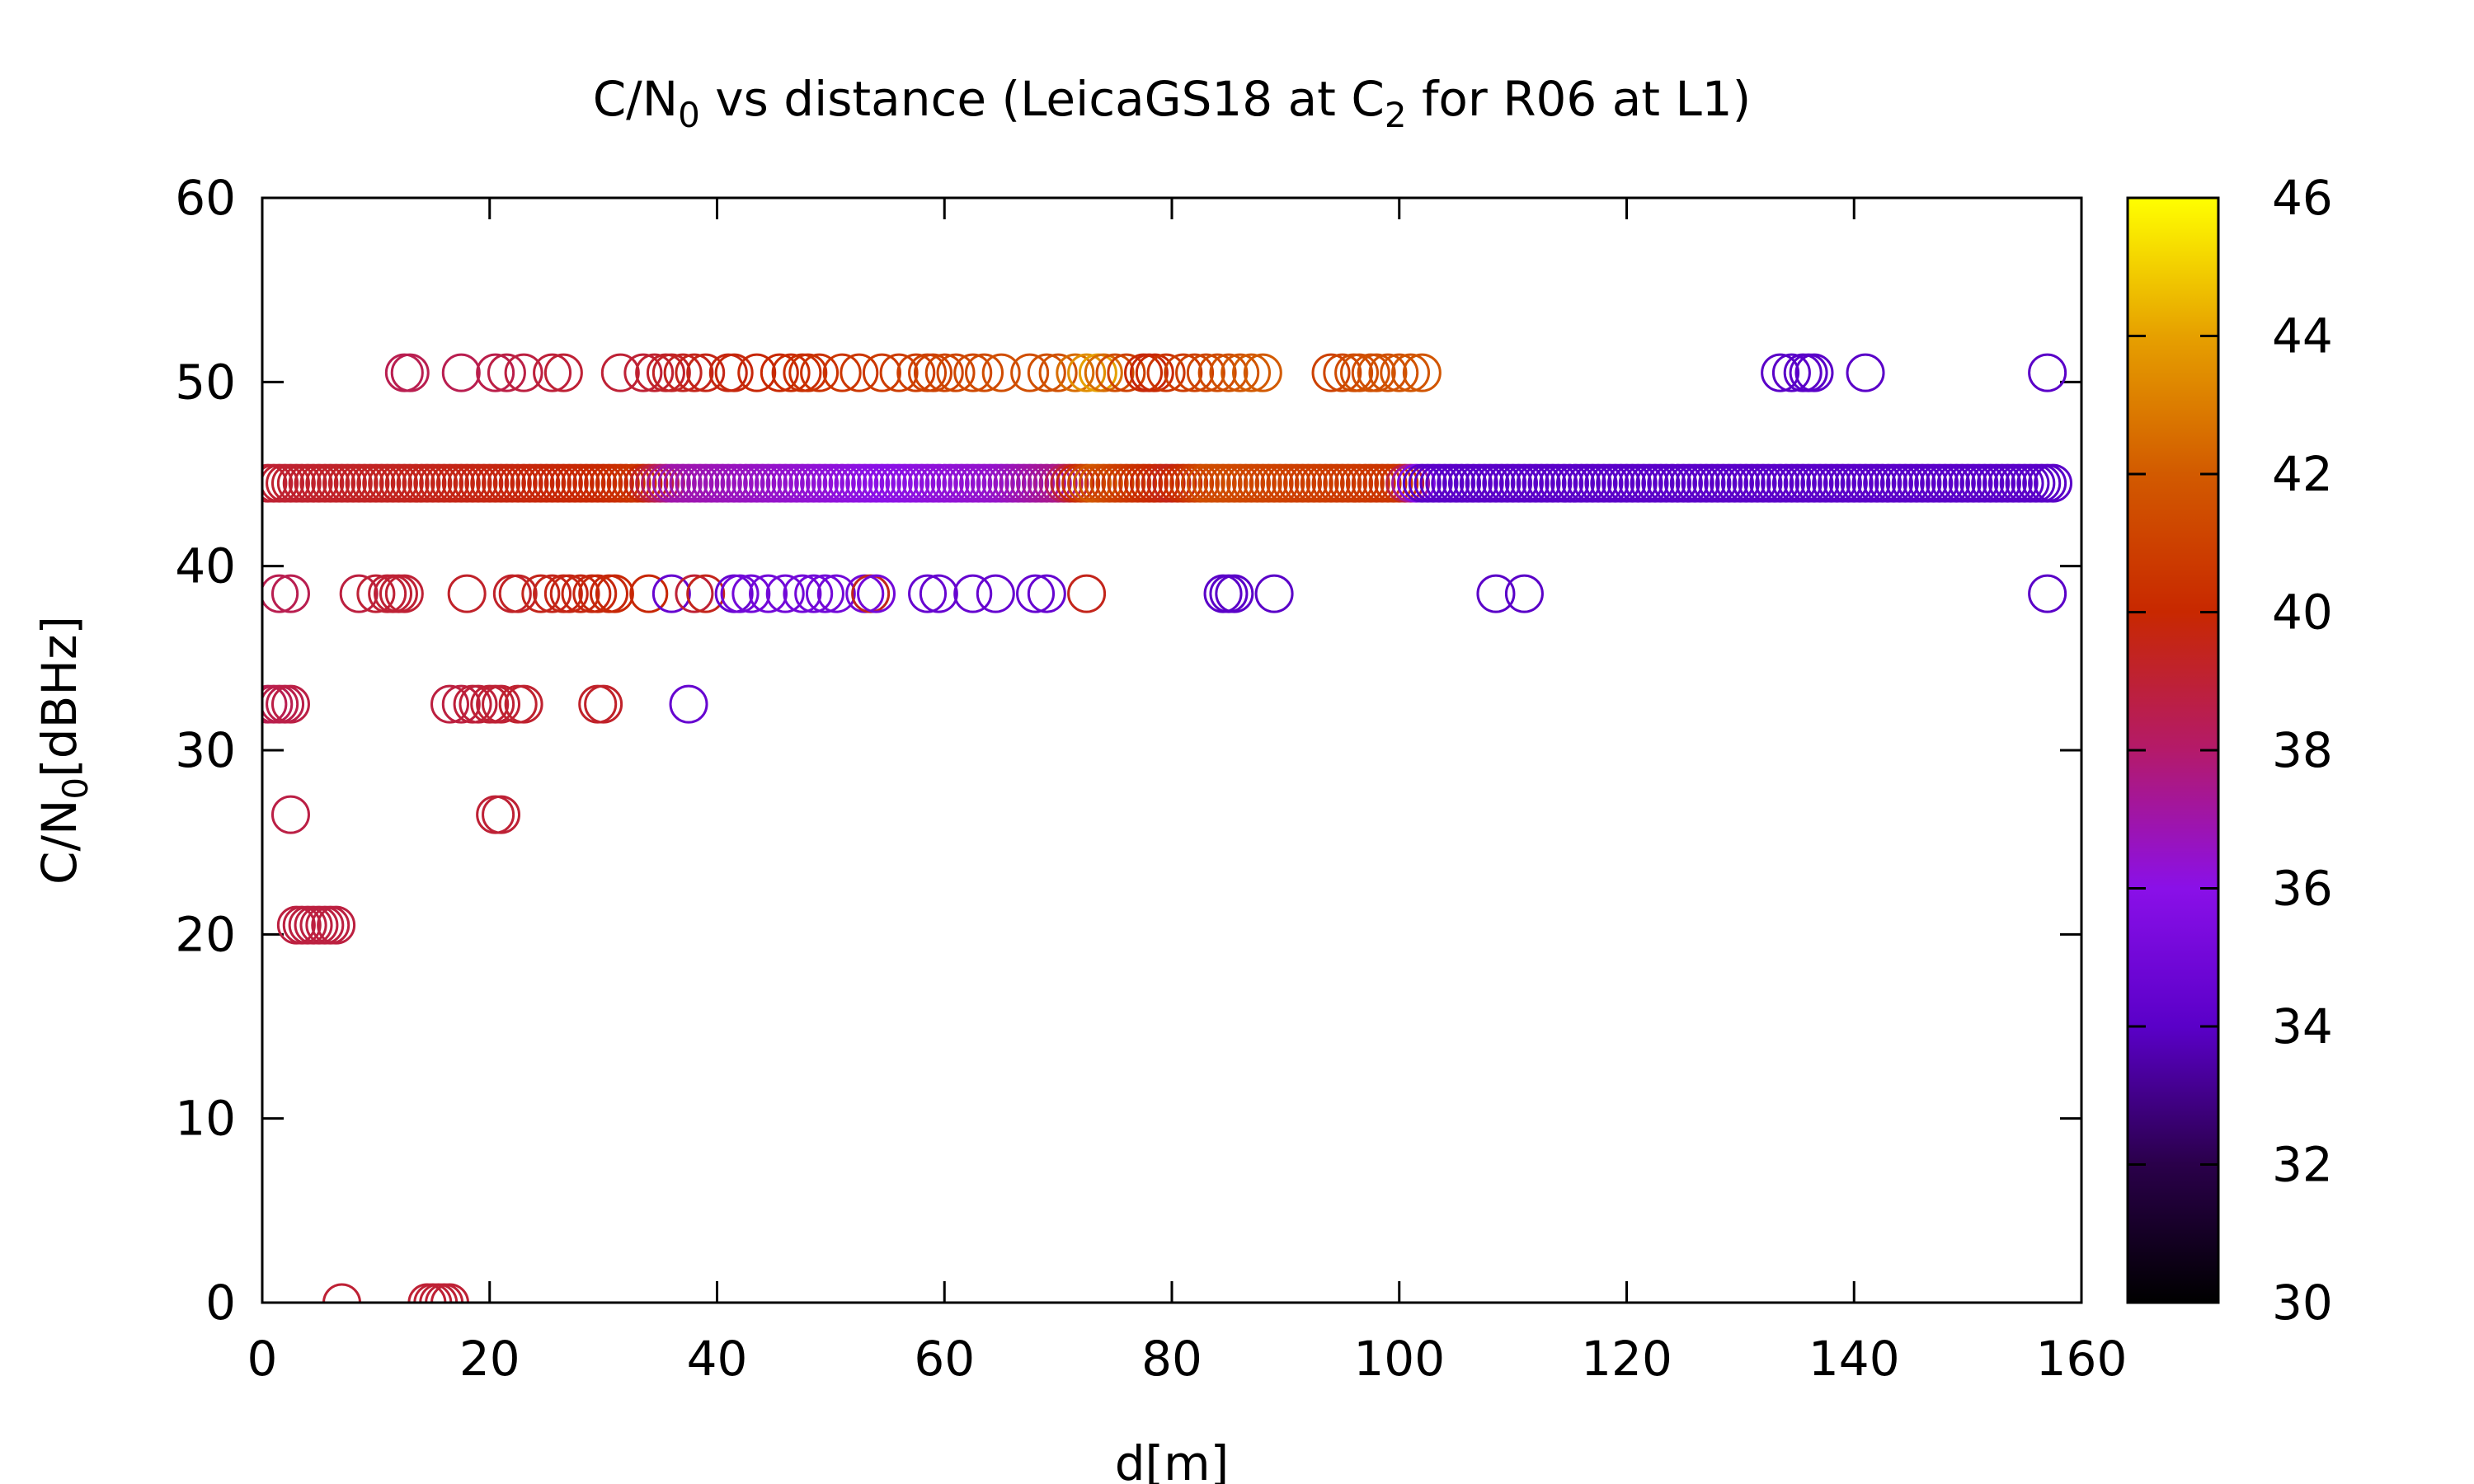  What do you see at coordinates (2302, 613) in the screenshot?
I see `colorbar-tick-label: 40` at bounding box center [2302, 613].